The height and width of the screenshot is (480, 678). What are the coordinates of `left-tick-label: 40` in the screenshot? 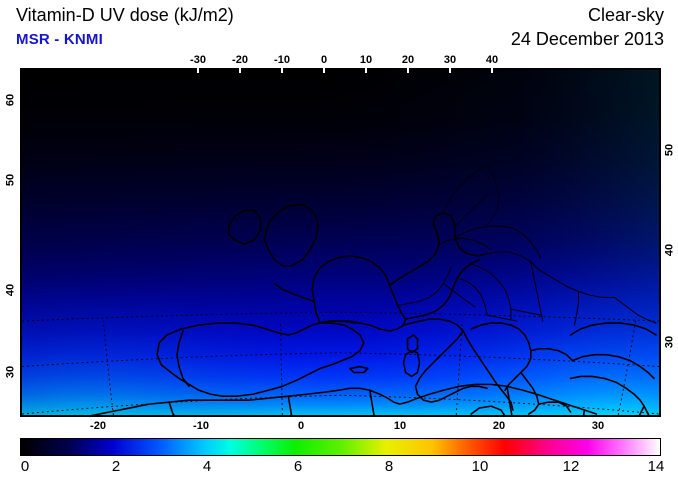 It's located at (10, 290).